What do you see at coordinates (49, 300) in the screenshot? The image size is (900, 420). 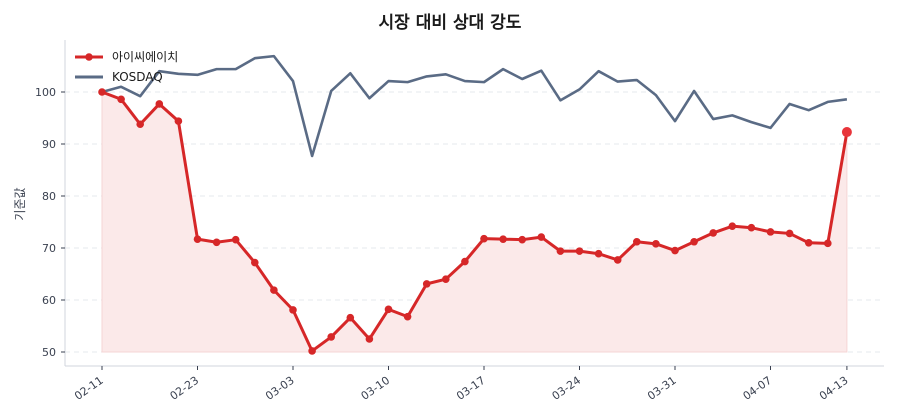 I see `y-tick-label: 60` at bounding box center [49, 300].